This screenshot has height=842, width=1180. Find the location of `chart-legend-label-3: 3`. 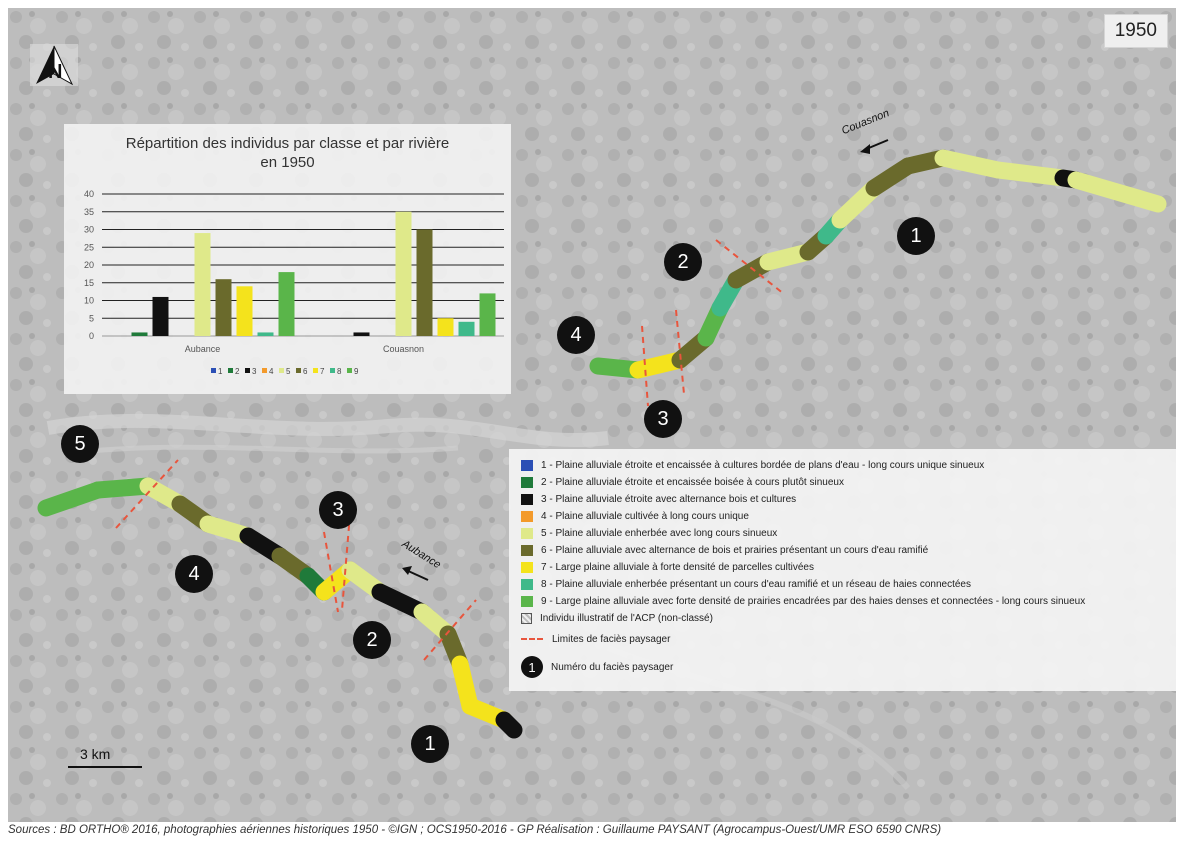

chart-legend-label-3: 3 is located at coordinates (254, 371).